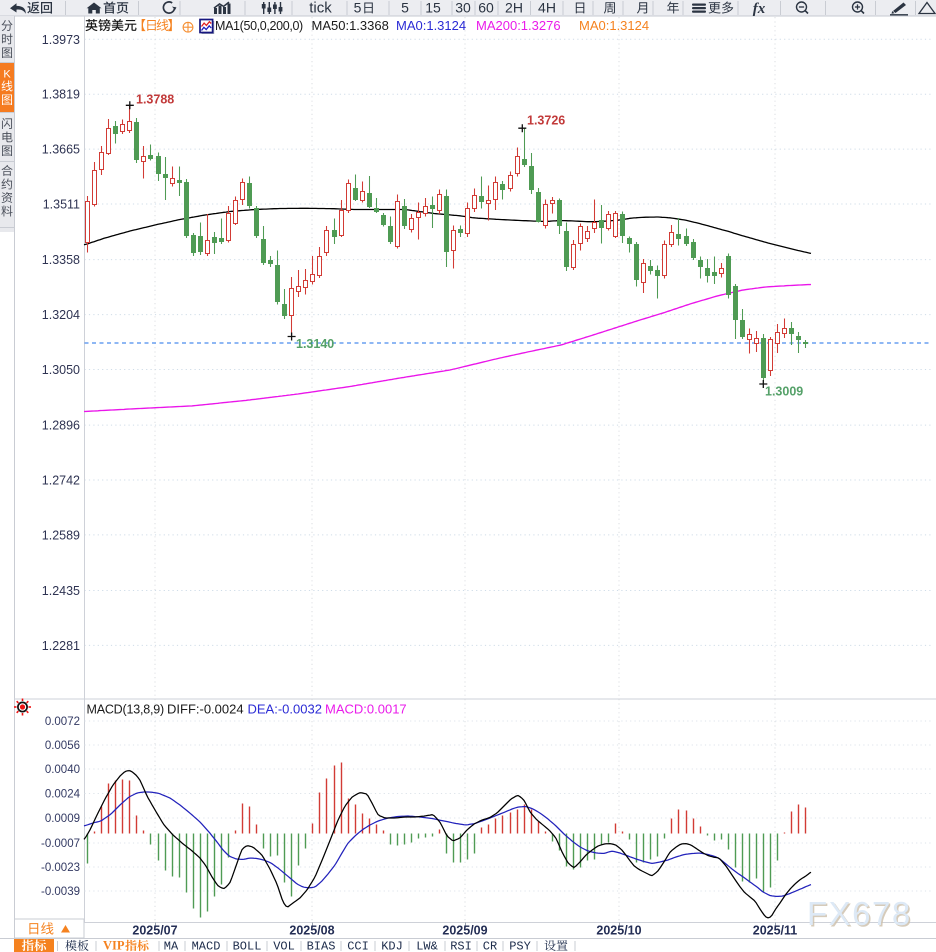  What do you see at coordinates (60, 868) in the screenshot?
I see `svg-text: -0.0023` at bounding box center [60, 868].